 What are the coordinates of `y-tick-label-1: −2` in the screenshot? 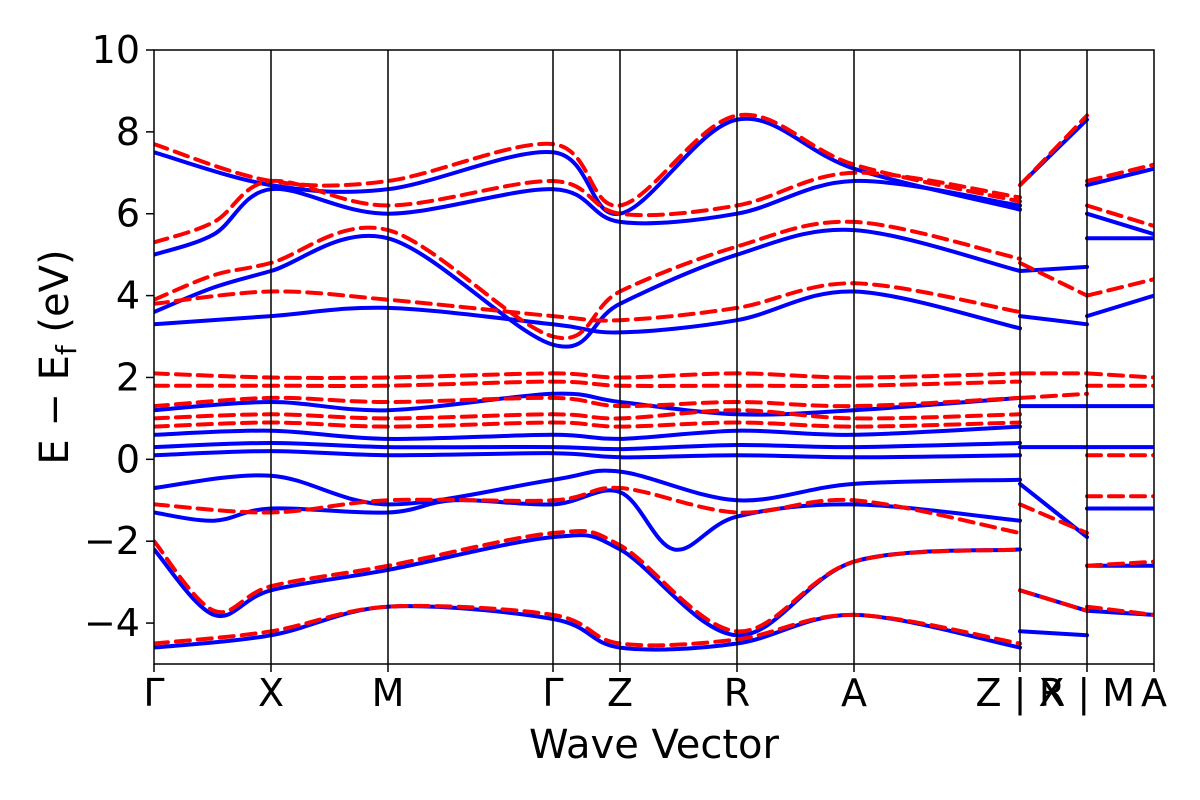 It's located at (112, 541).